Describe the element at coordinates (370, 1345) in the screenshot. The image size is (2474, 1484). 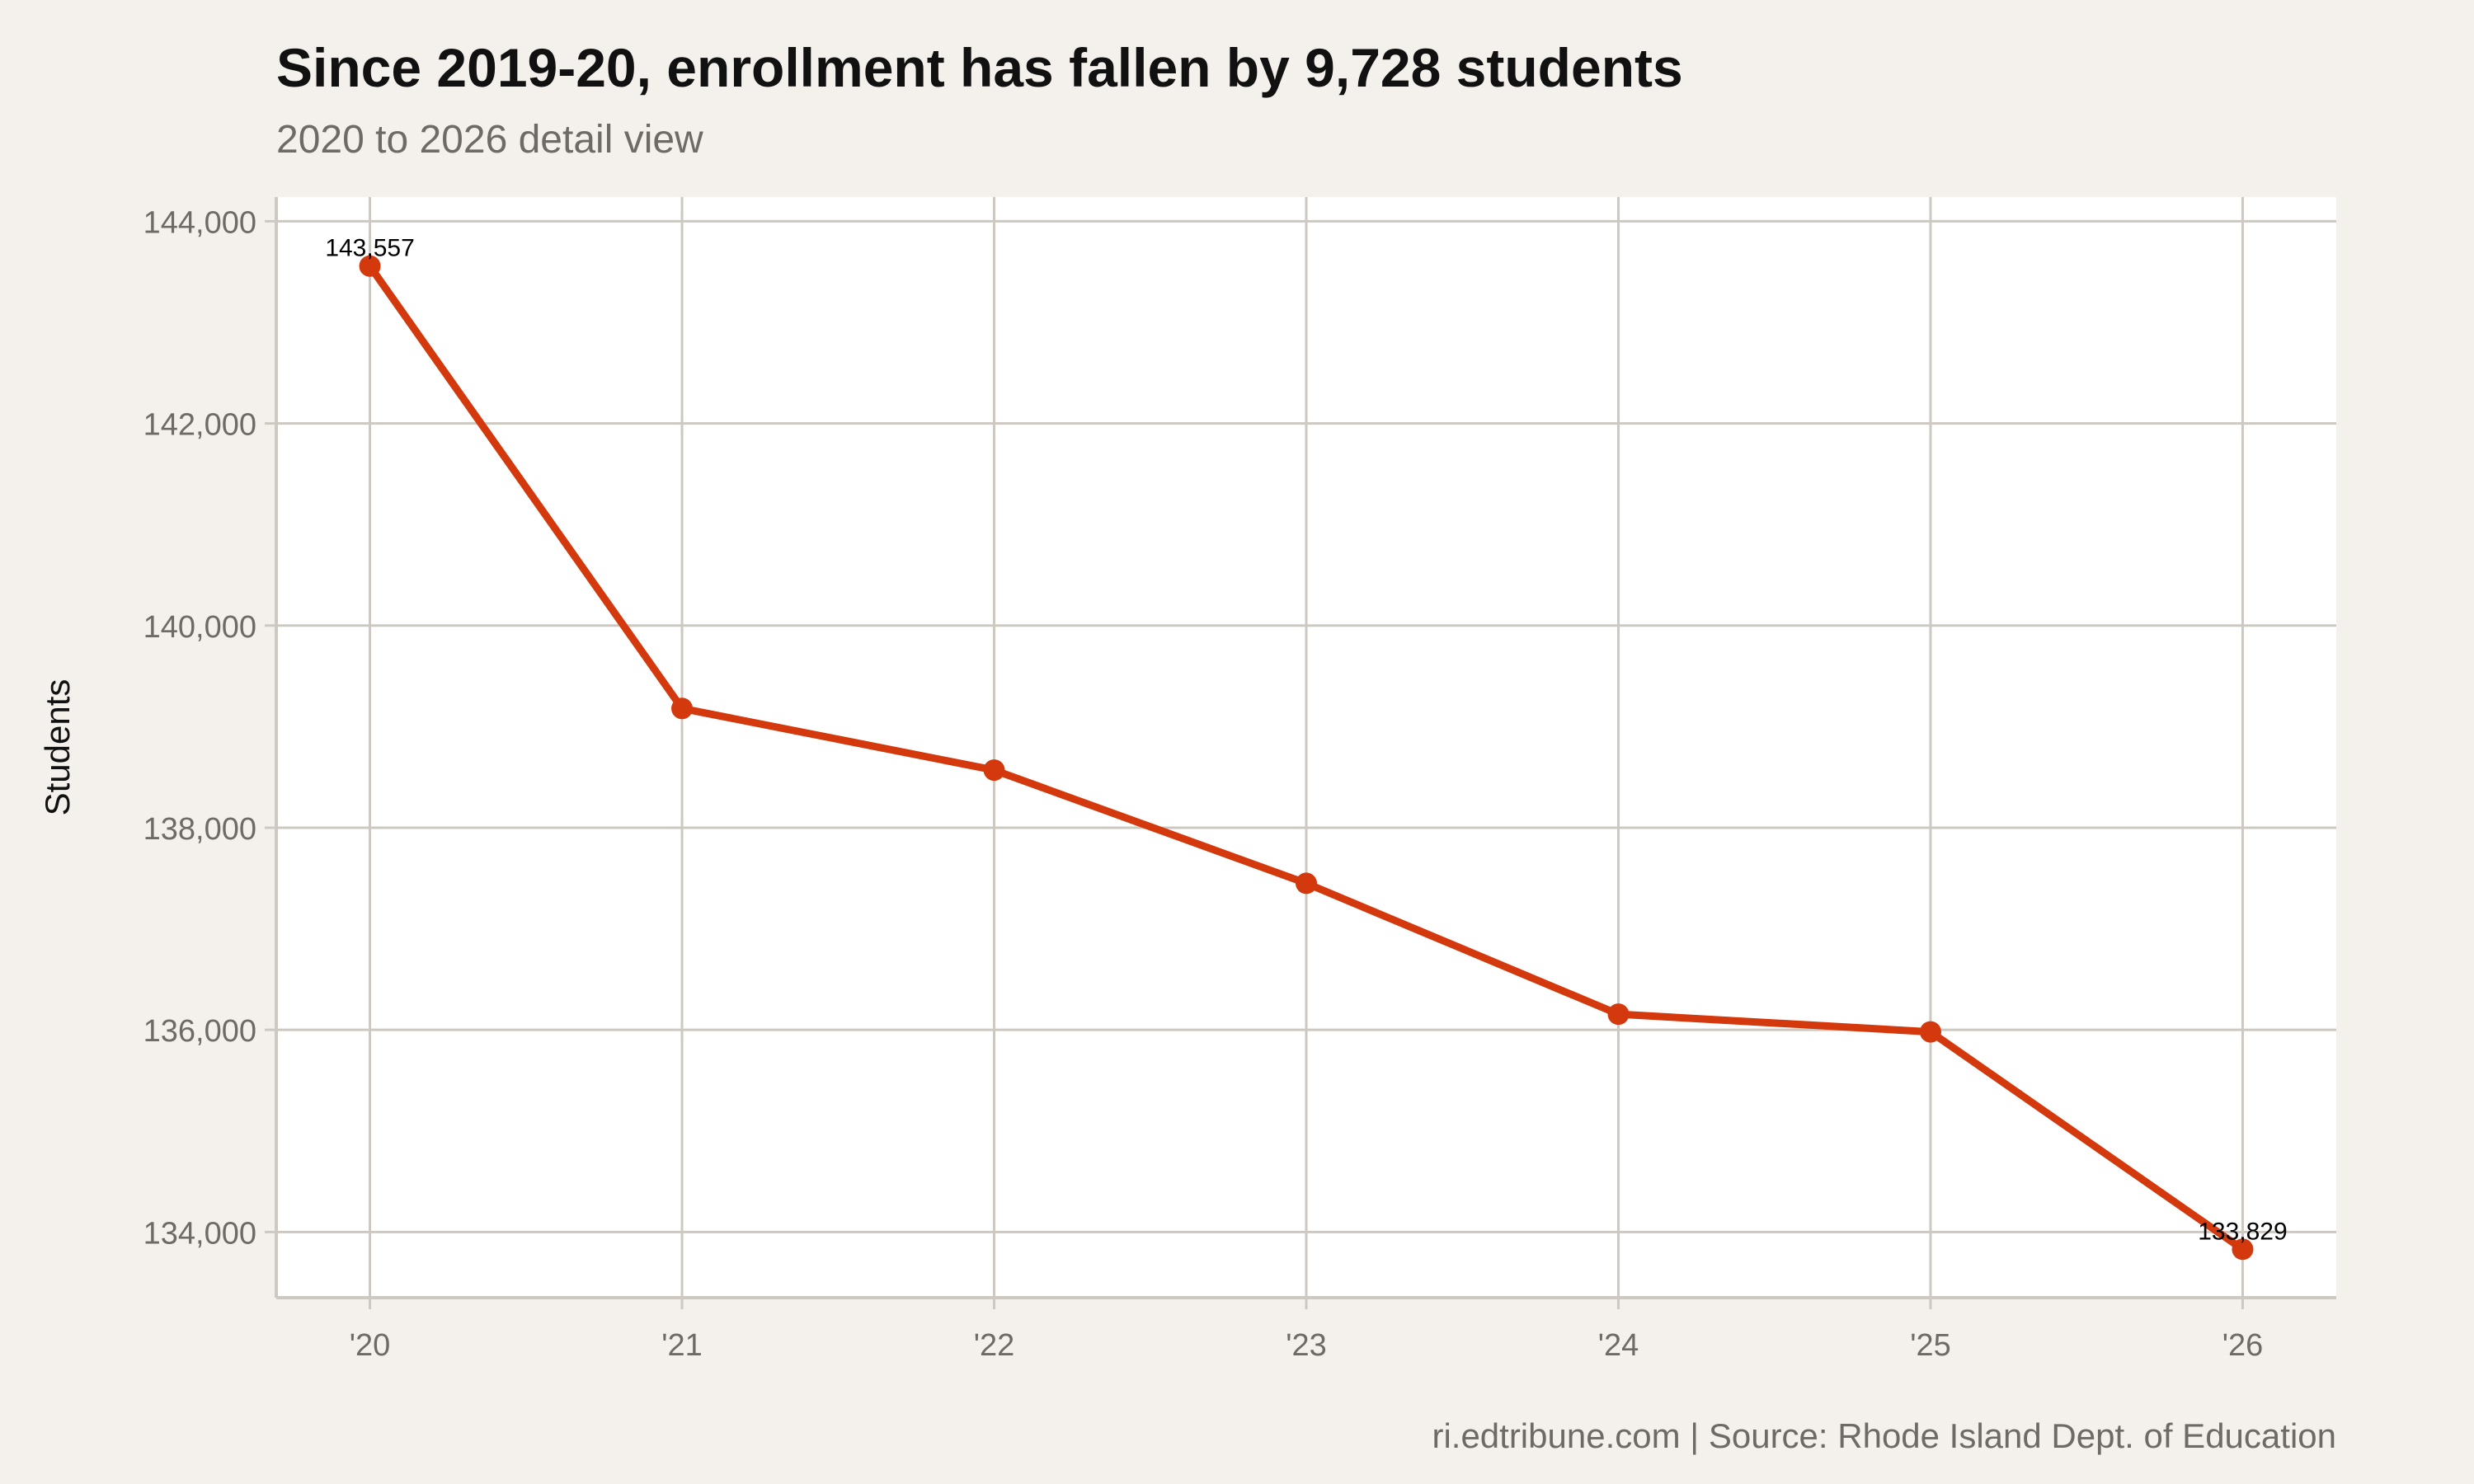
I see `x-tick-label: '20` at that location.